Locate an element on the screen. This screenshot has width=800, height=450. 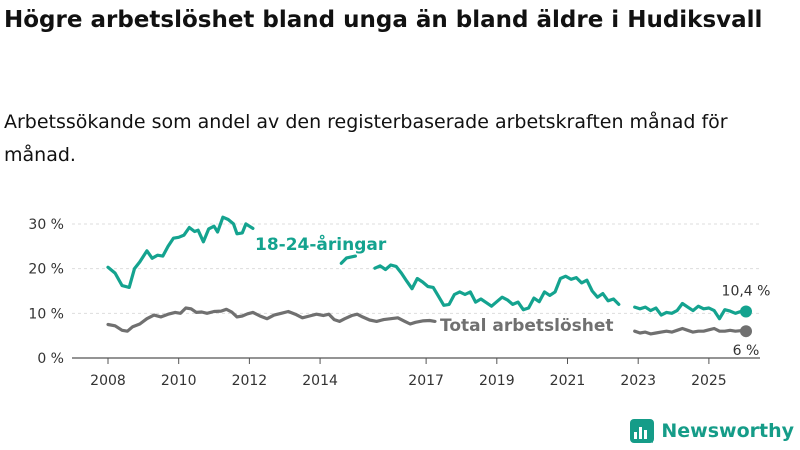
x-tick-label: 2014 is located at coordinates (320, 381).